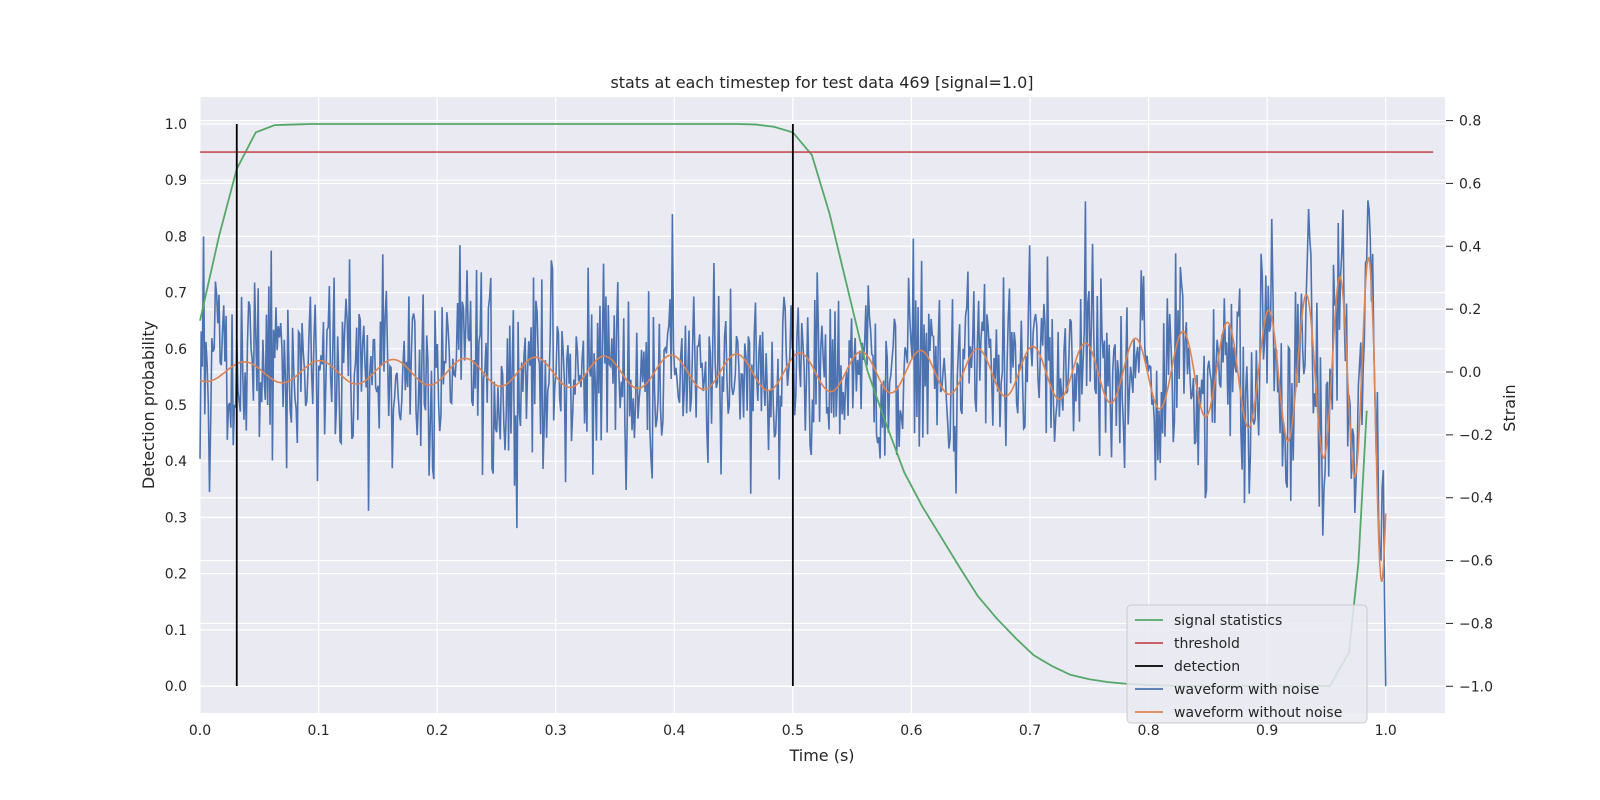 This screenshot has height=800, width=1600. Describe the element at coordinates (1476, 687) in the screenshot. I see `y-tick-label-right: −1.0` at that location.